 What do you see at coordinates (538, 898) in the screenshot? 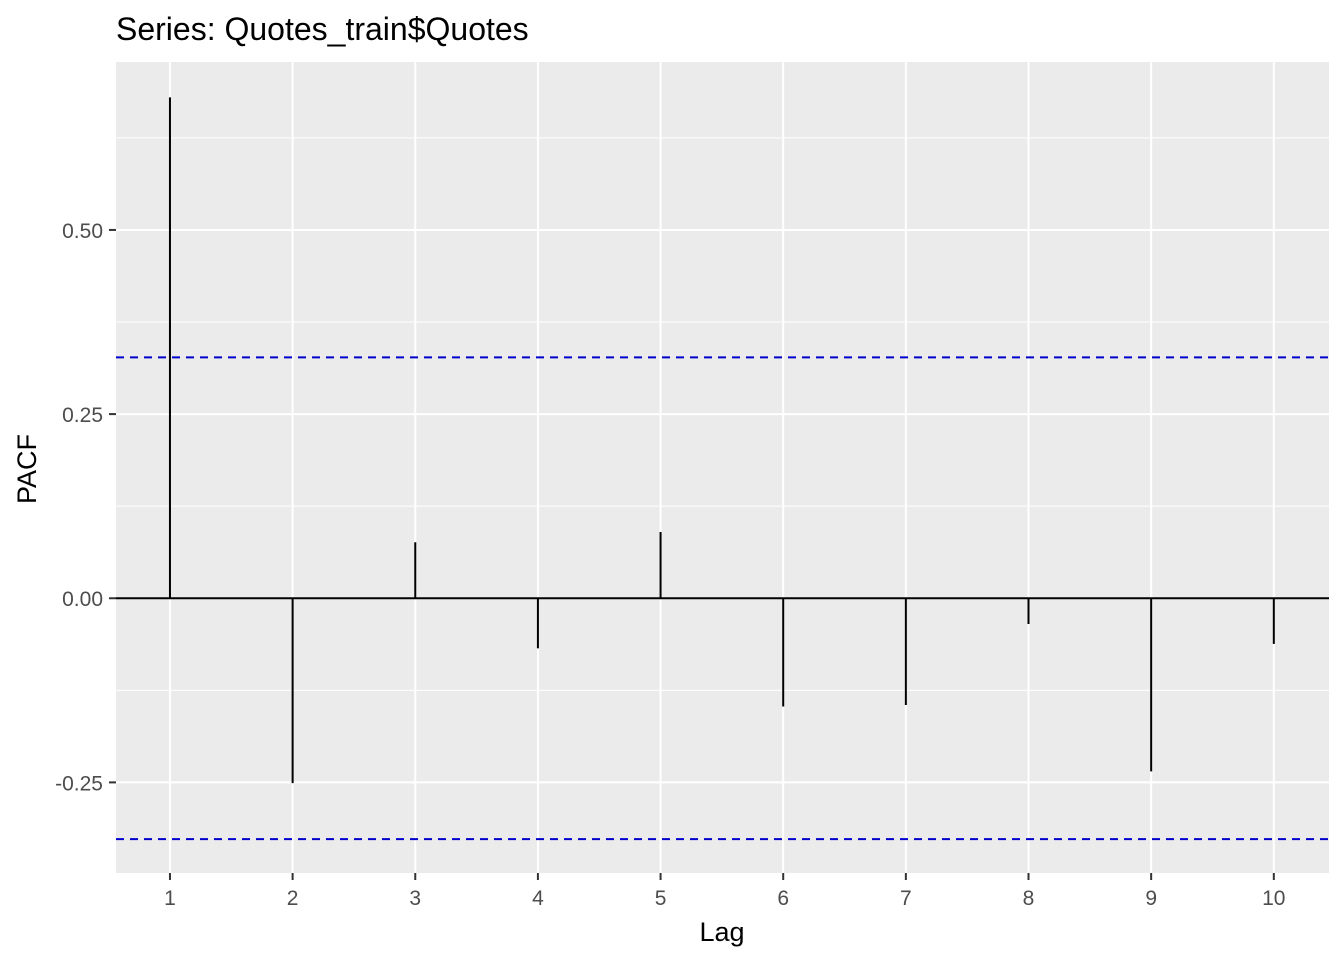
I see `x-tick-label: 4` at bounding box center [538, 898].